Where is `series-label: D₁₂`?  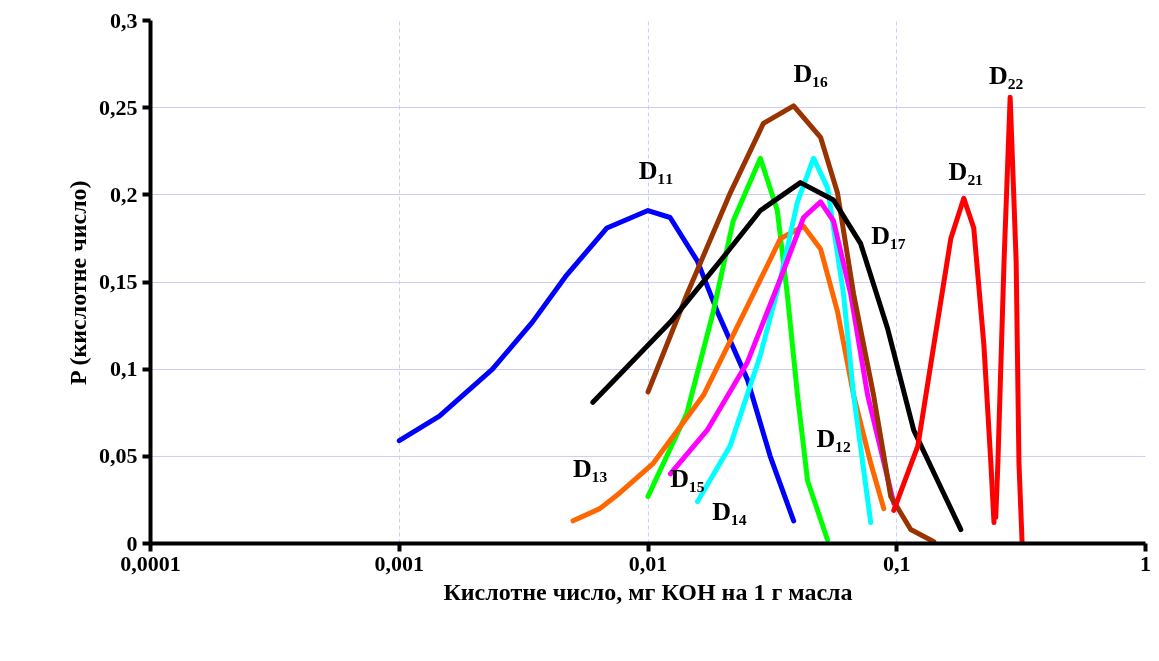
series-label: D₁₂ is located at coordinates (833, 439).